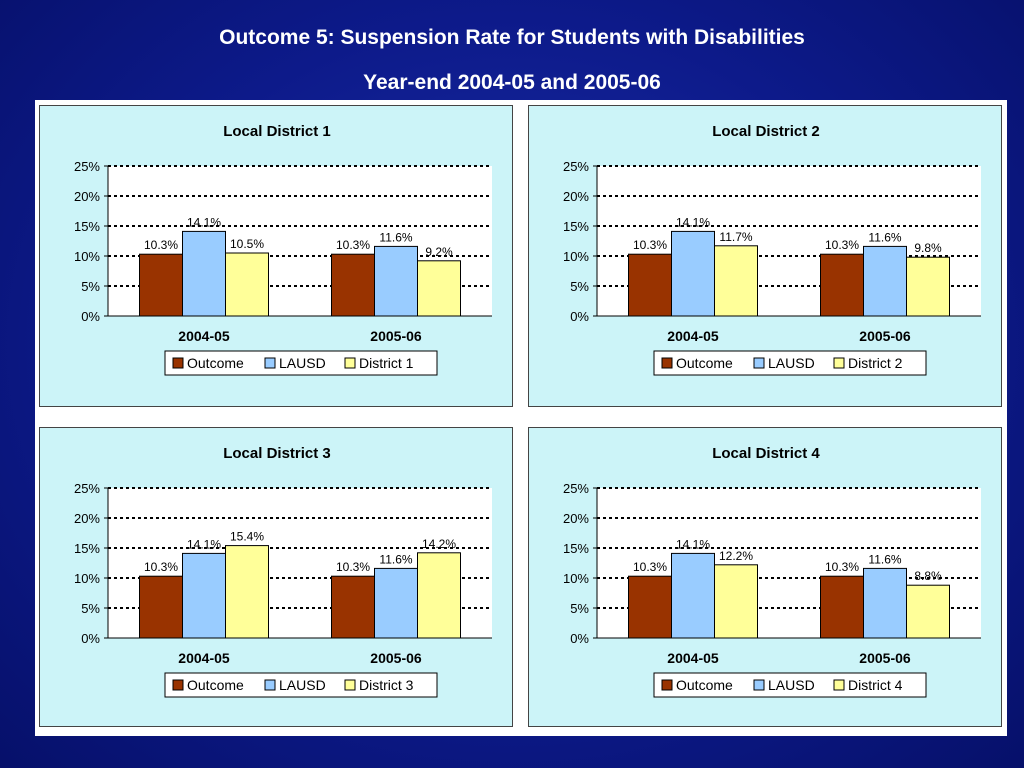  I want to click on legend-label-district: District 4, so click(875, 685).